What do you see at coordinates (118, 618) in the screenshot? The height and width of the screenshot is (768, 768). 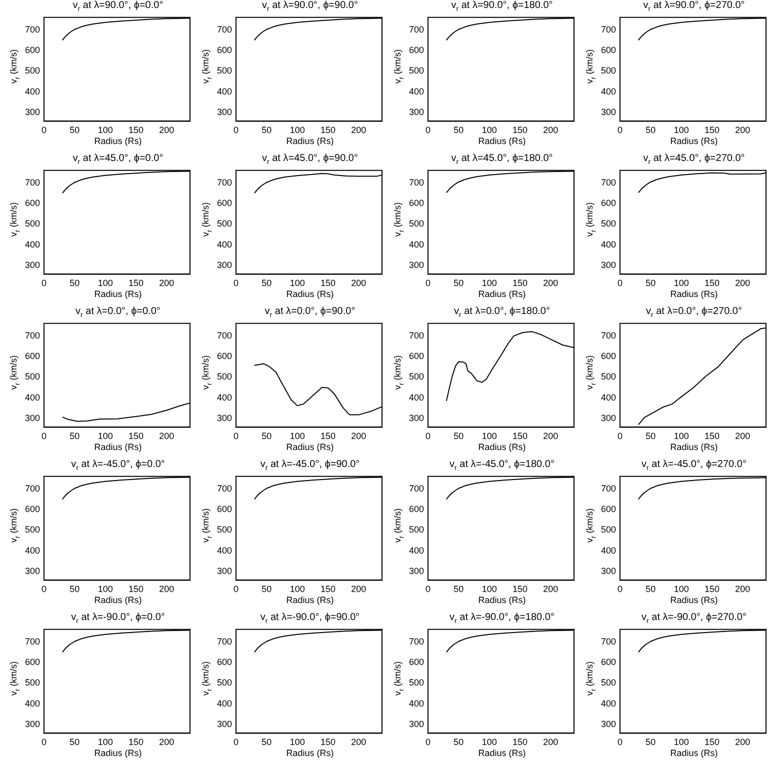 I see `chart-title: v$_{r}$ at λ=-90.0°, ϕ=0.0°` at bounding box center [118, 618].